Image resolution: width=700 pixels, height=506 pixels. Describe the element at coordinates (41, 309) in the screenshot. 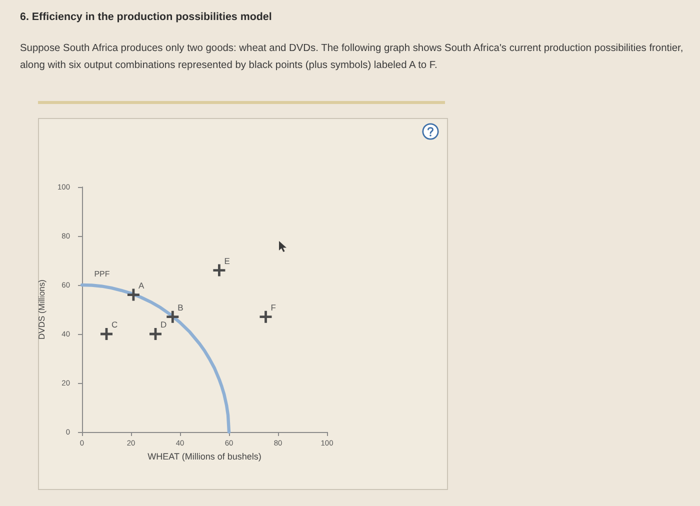

I see `y-axis-title: DVDS (Millions)` at that location.